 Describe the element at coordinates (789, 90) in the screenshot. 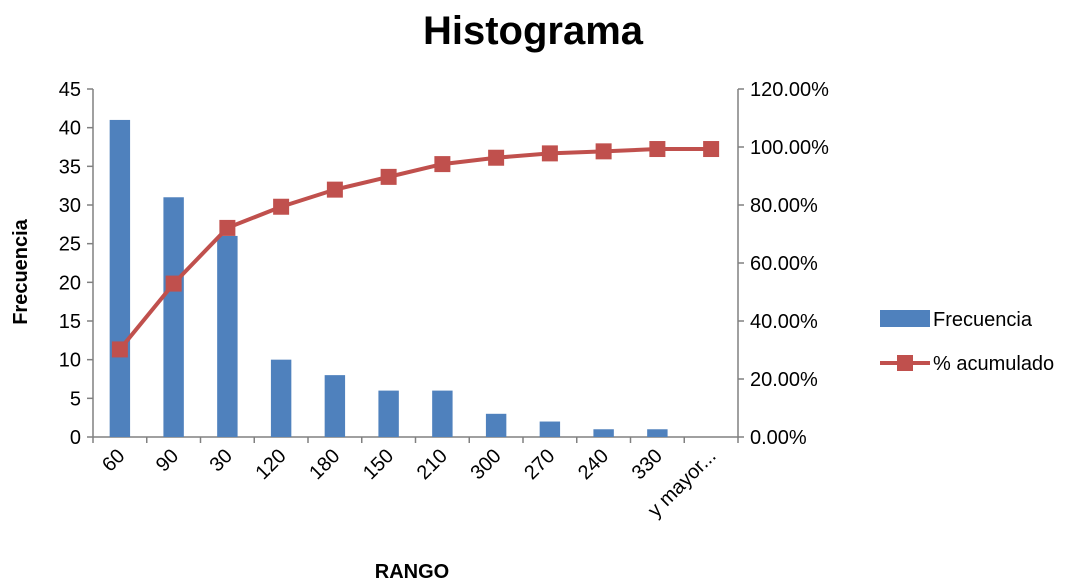

I see `y2-tick-label: 120.00%` at that location.